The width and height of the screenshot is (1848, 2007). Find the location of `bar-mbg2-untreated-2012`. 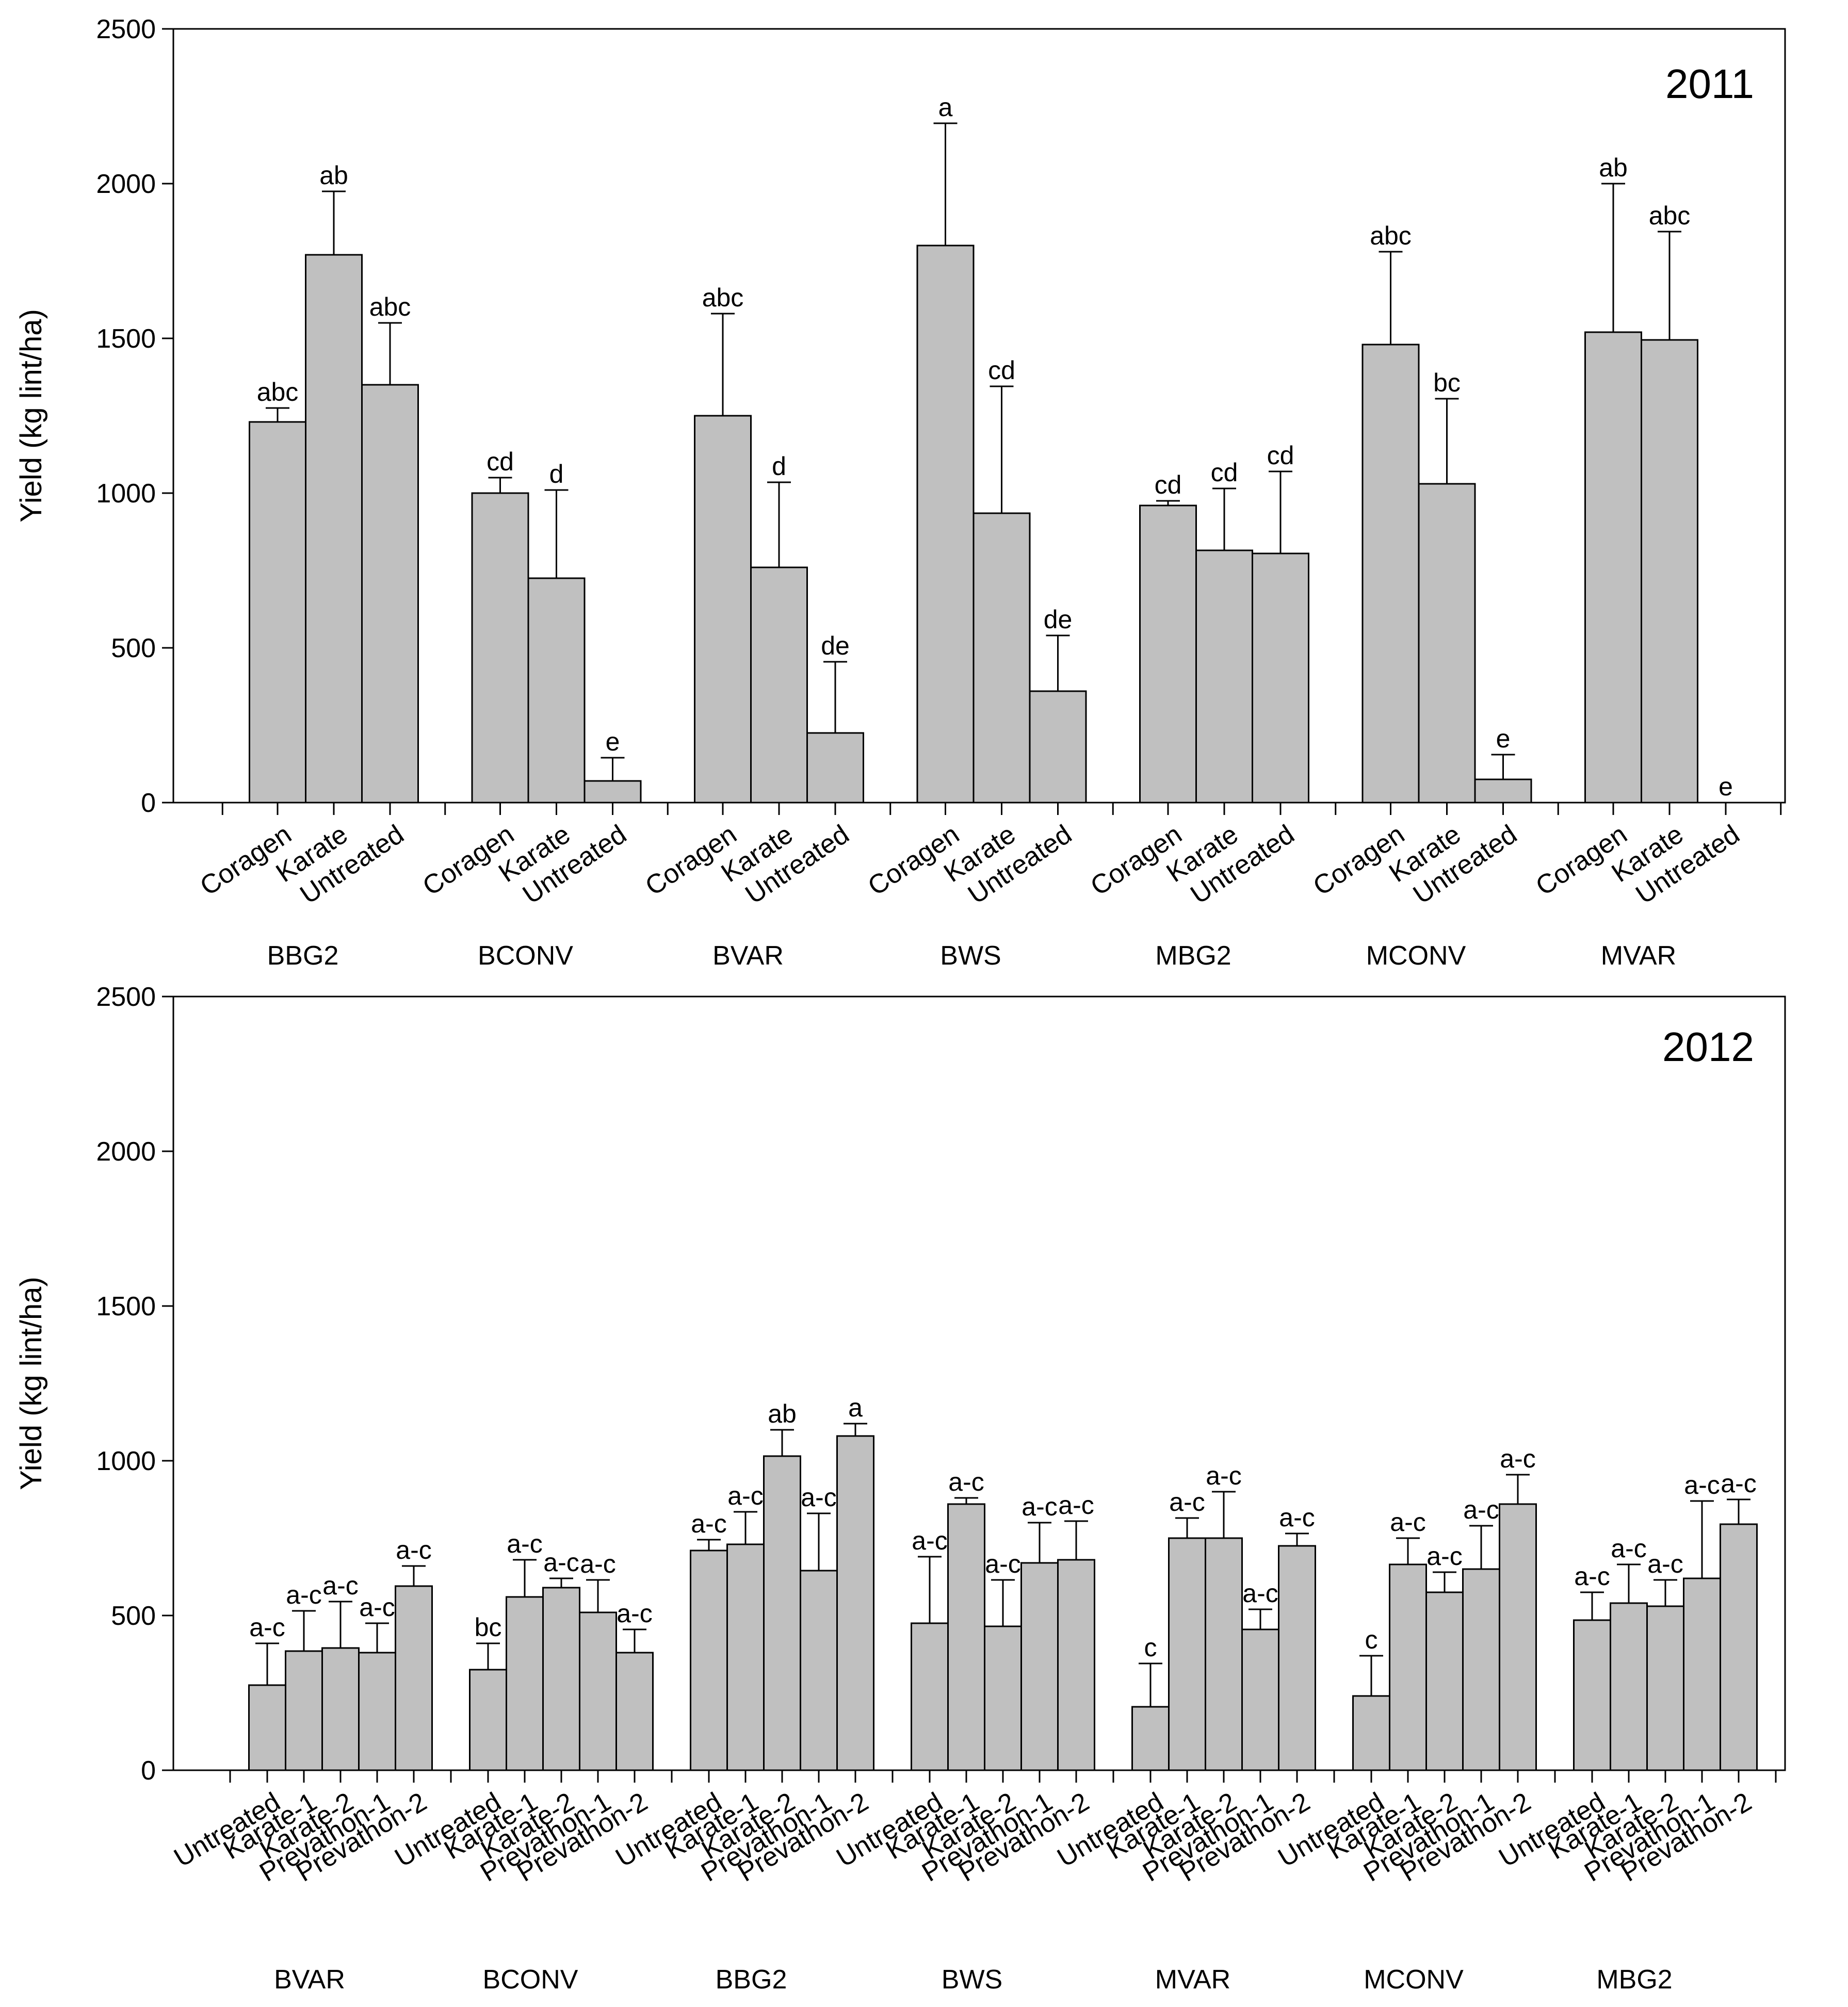

bar-mbg2-untreated-2012 is located at coordinates (1592, 1695).